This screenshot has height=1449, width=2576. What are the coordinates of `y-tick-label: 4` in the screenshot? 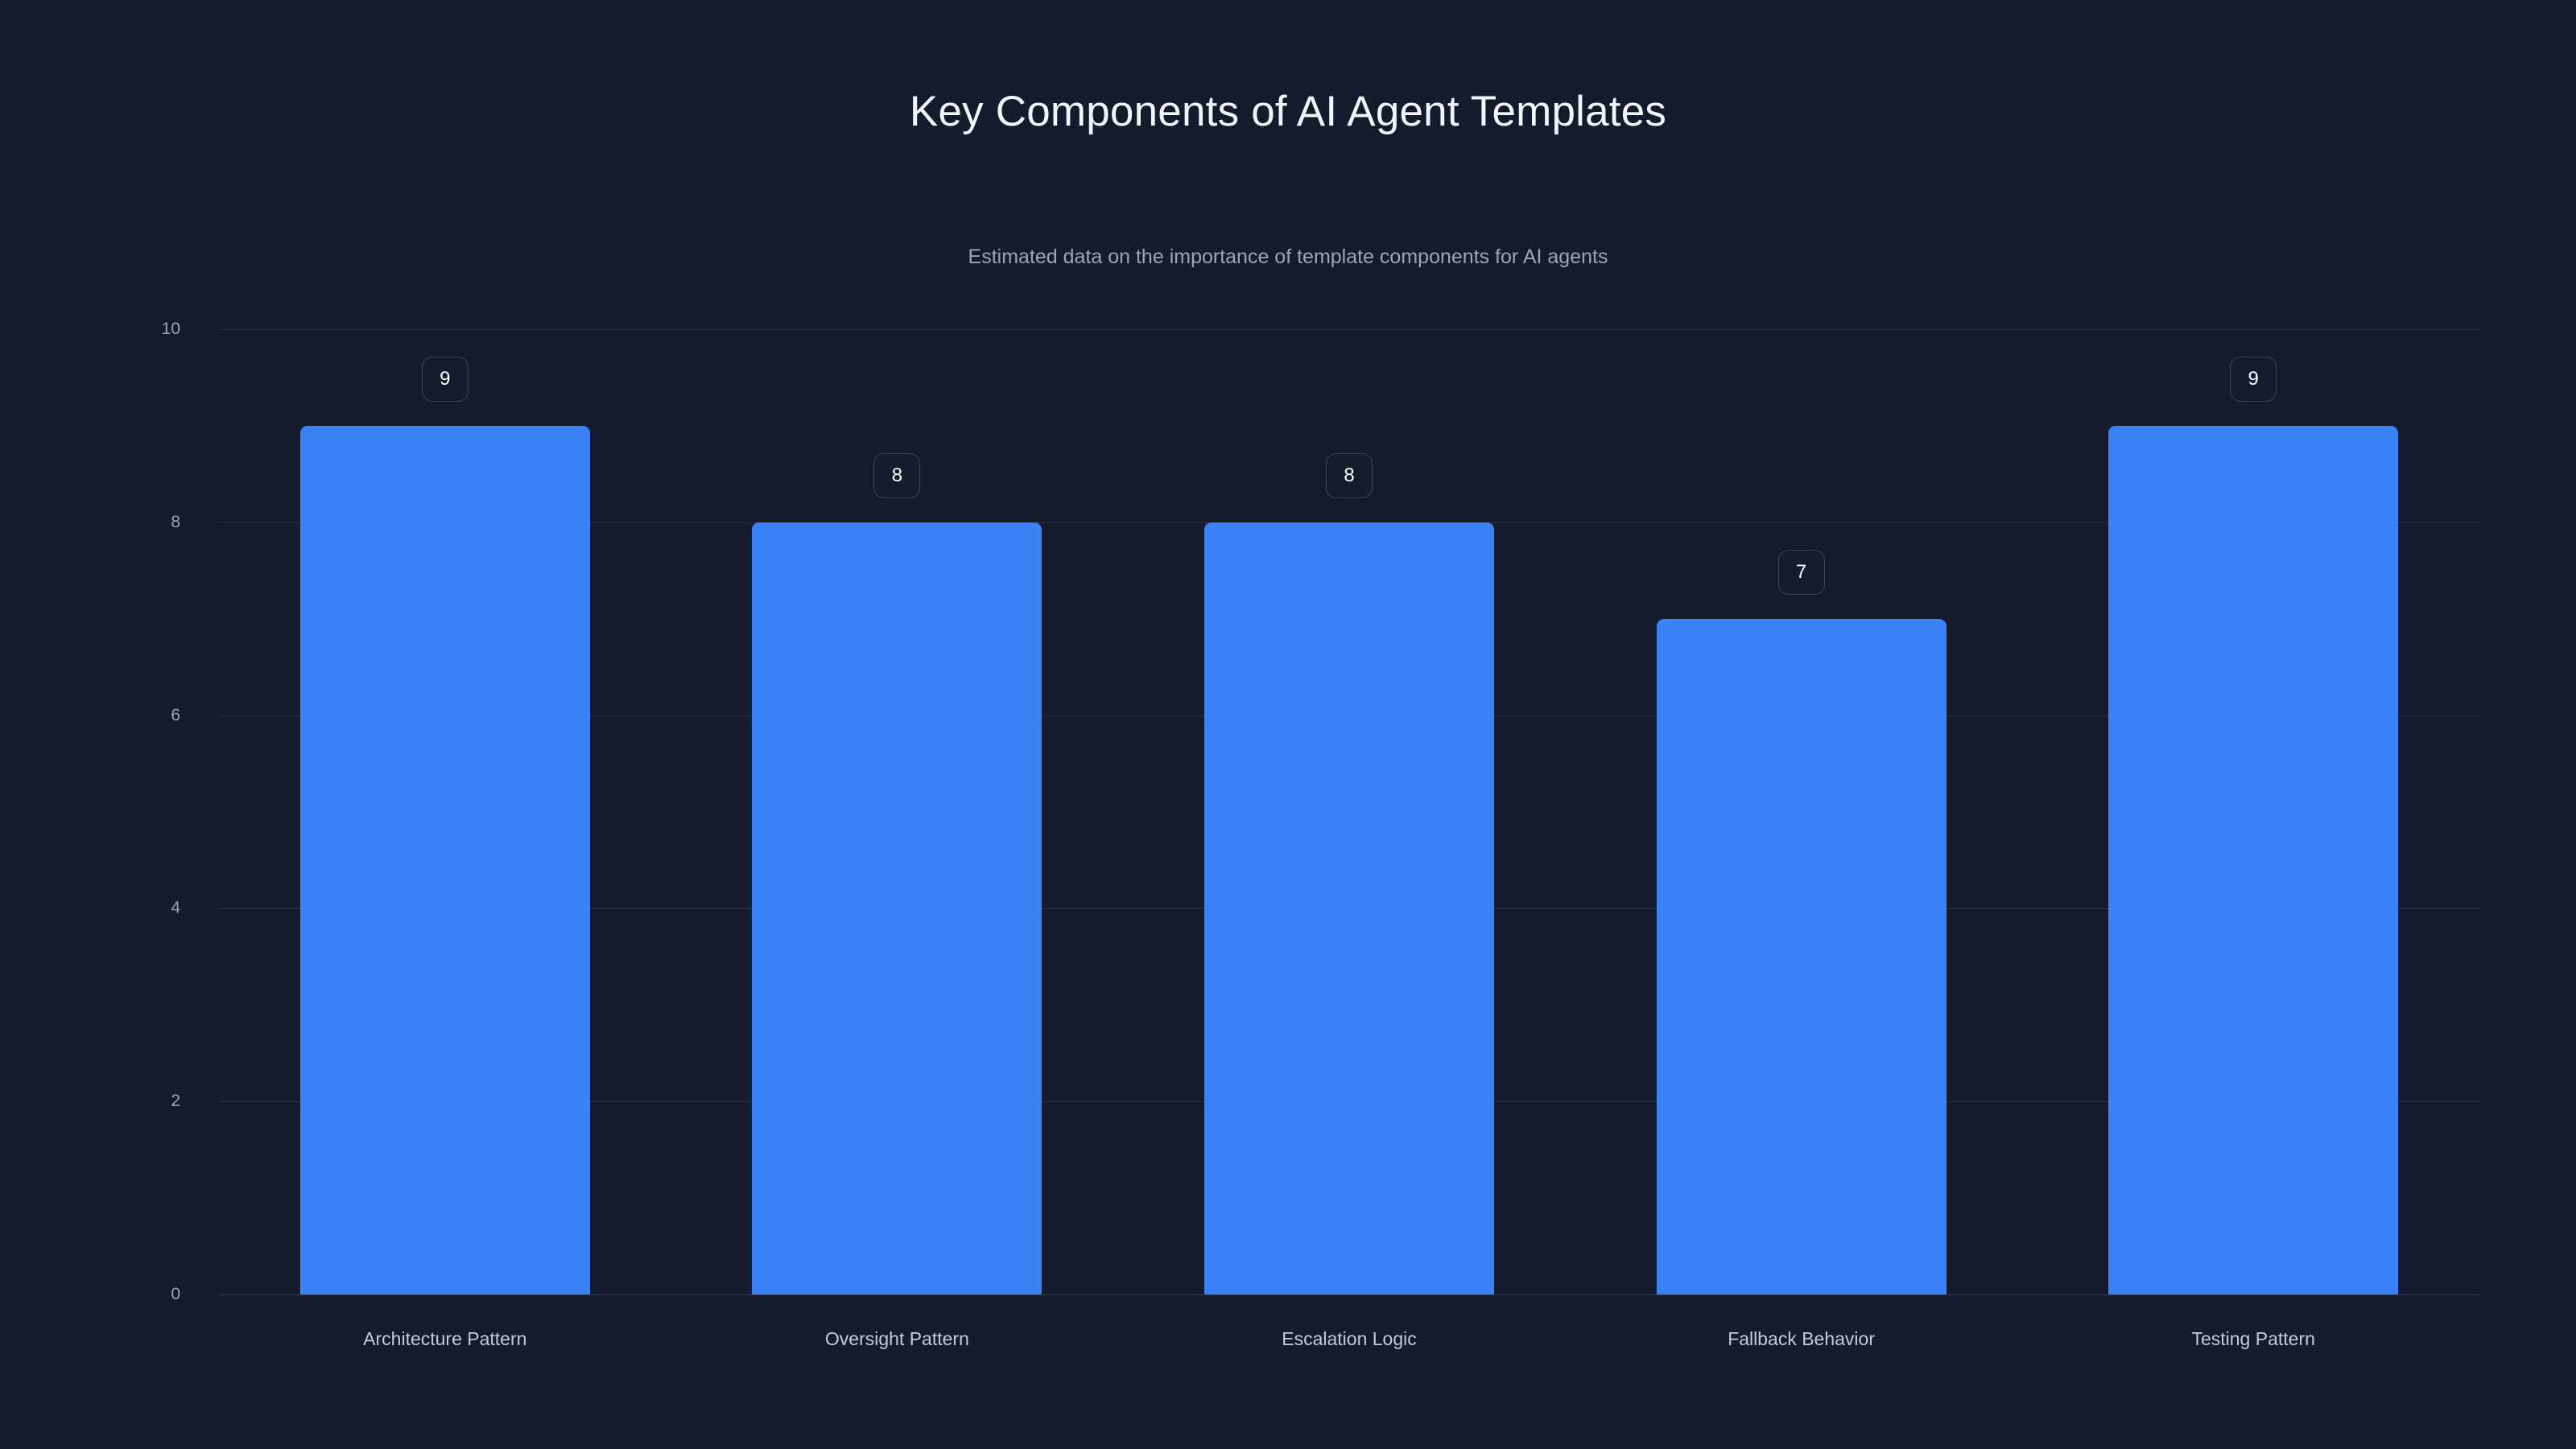 It's located at (175, 908).